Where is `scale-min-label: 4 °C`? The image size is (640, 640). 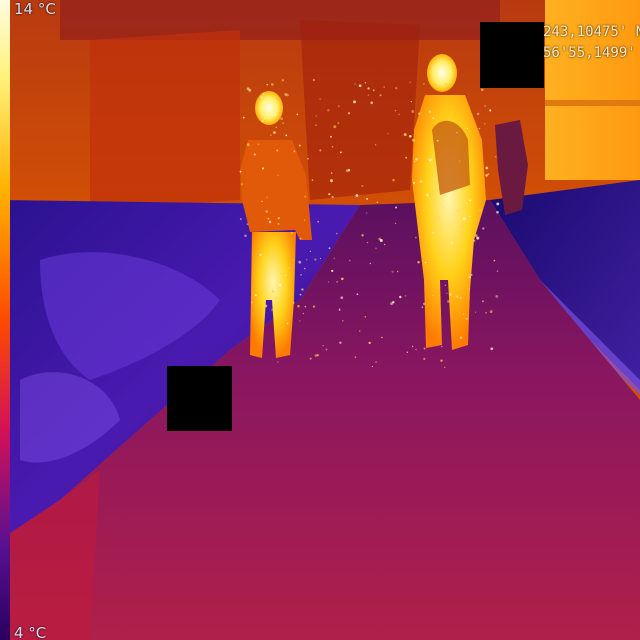
scale-min-label: 4 °C is located at coordinates (30, 632).